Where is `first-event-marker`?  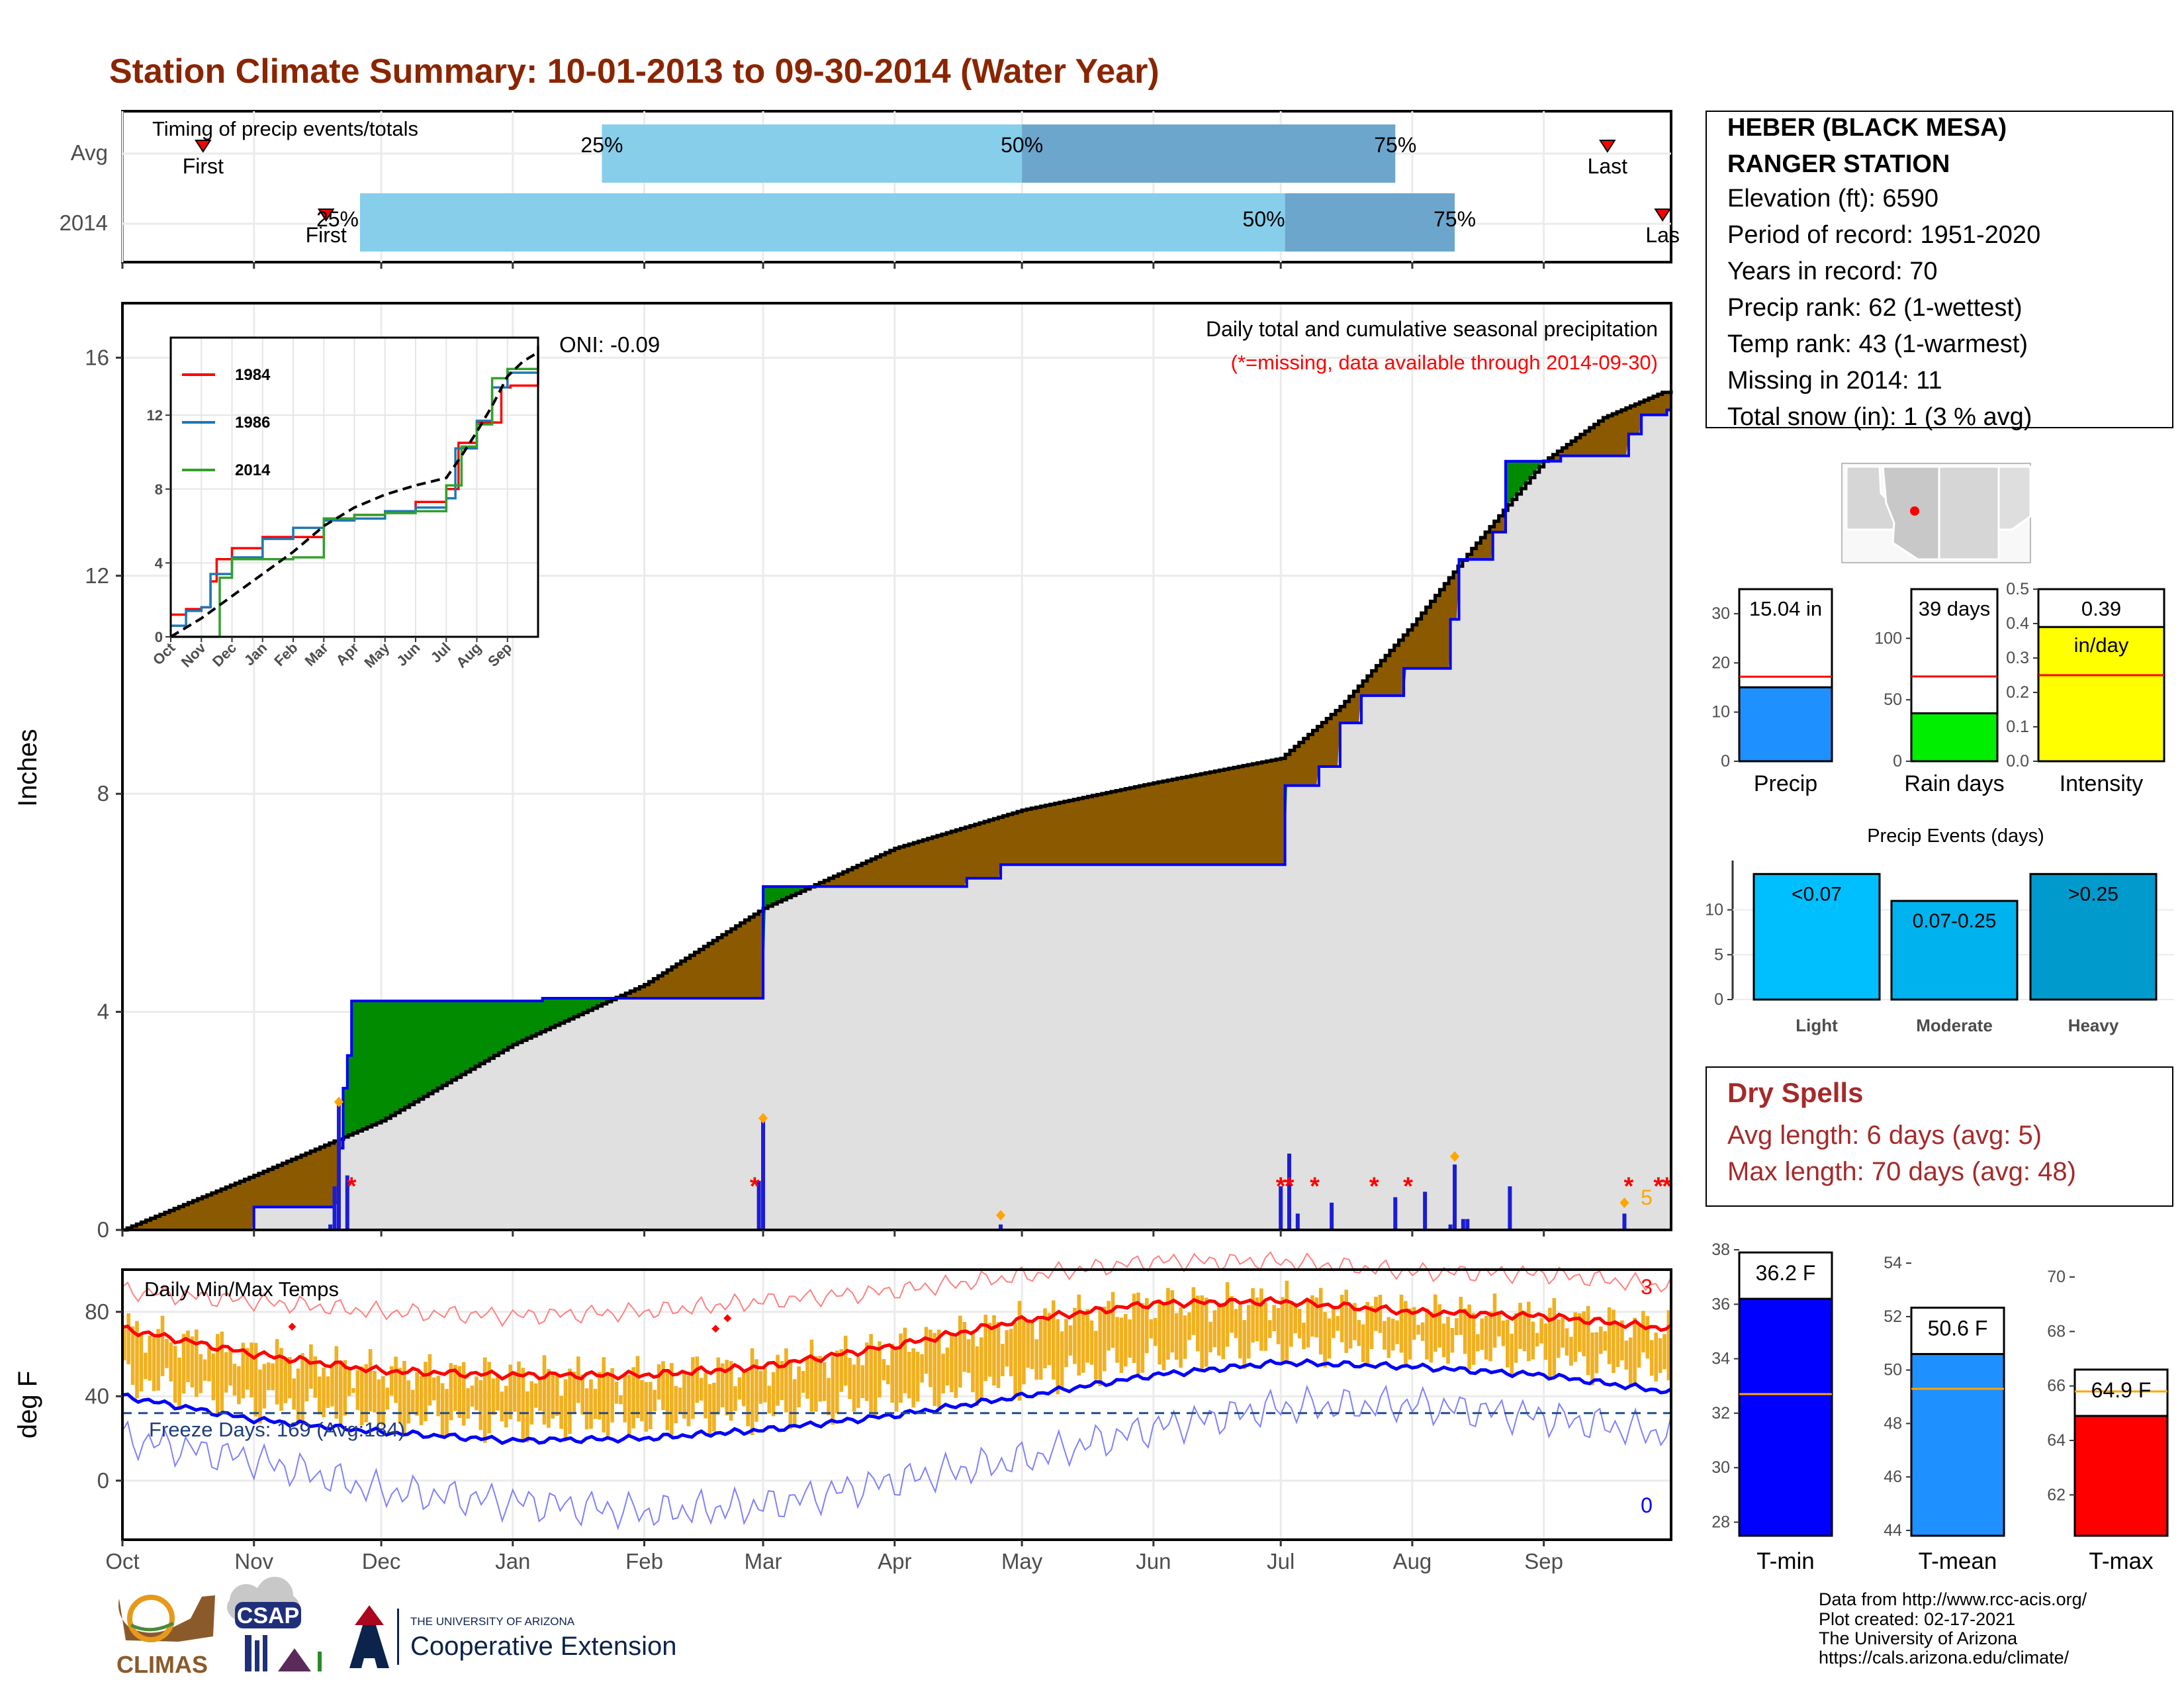
first-event-marker is located at coordinates (203, 146).